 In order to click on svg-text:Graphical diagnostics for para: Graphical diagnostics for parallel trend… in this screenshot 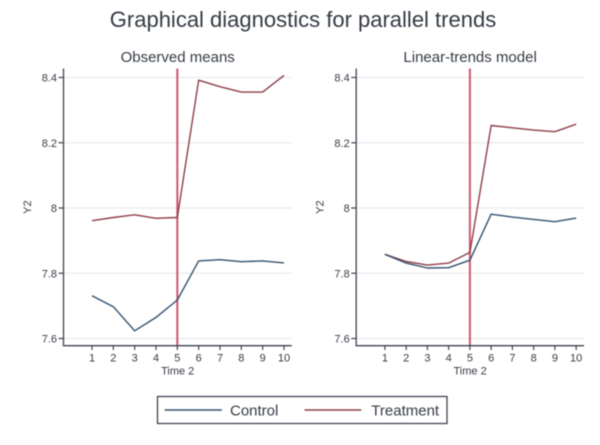, I will do `click(303, 19)`.